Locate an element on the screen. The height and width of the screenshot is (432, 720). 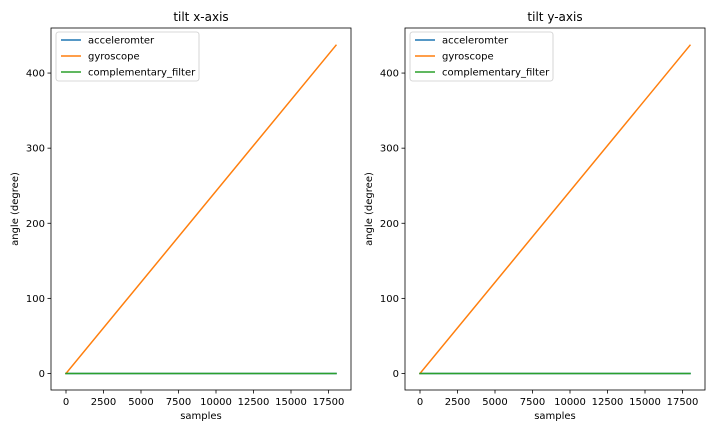
chart-title: tilt y-axis is located at coordinates (554, 17).